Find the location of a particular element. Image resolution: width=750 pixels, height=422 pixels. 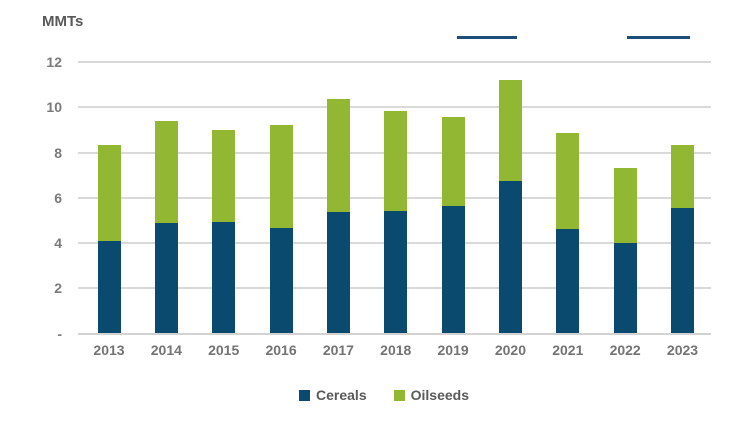

x-tick-label-2013: 2013 is located at coordinates (109, 350).